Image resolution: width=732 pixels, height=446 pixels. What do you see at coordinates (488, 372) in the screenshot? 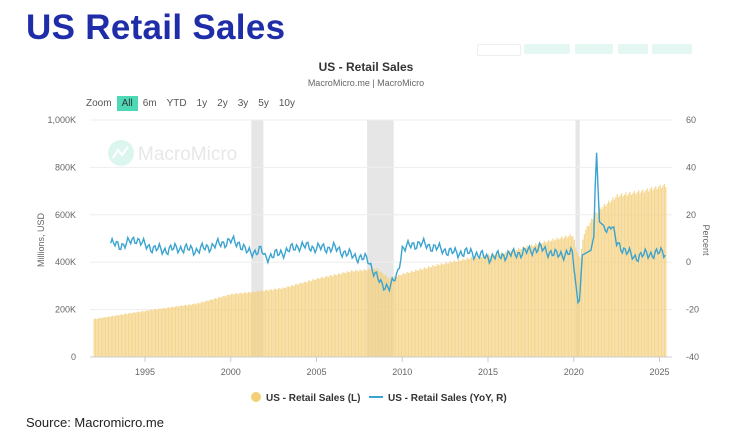
I see `x-tick-label: 2015` at bounding box center [488, 372].